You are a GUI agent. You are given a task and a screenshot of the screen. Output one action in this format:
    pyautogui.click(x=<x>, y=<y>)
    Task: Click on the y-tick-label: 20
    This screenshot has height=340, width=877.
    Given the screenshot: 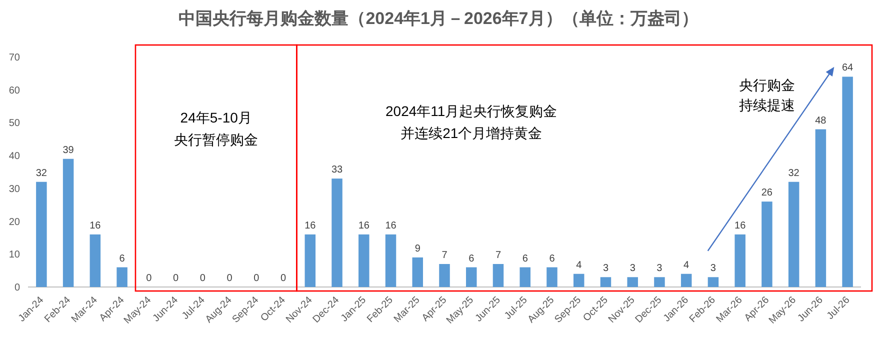 What is the action you would take?
    pyautogui.click(x=14, y=222)
    